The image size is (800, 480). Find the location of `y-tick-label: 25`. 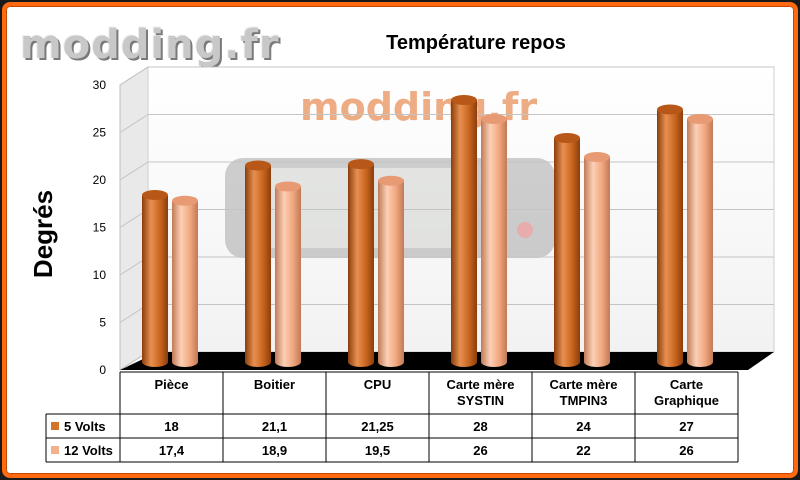

y-tick-label: 25 is located at coordinates (100, 133).